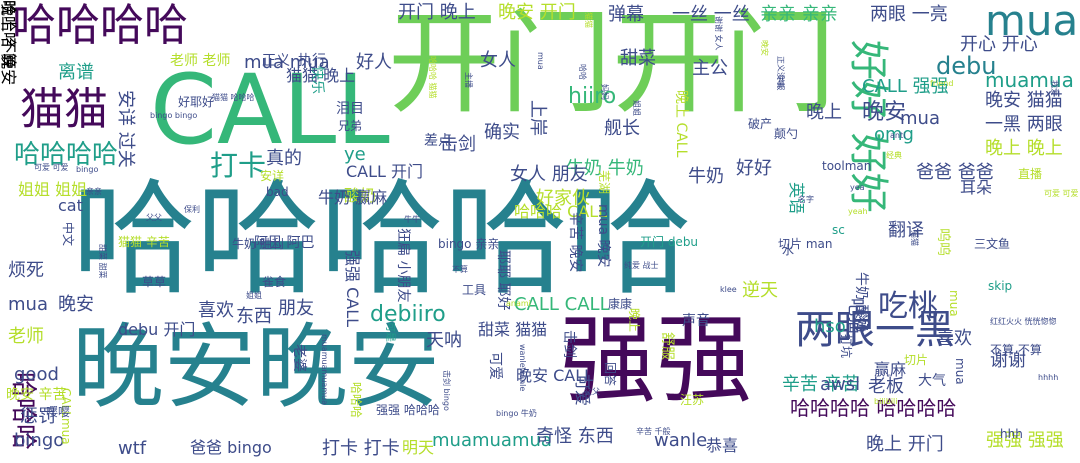 This screenshot has width=1080, height=463. Describe the element at coordinates (317, 80) in the screenshot. I see `cloud-word: 快乐` at that location.